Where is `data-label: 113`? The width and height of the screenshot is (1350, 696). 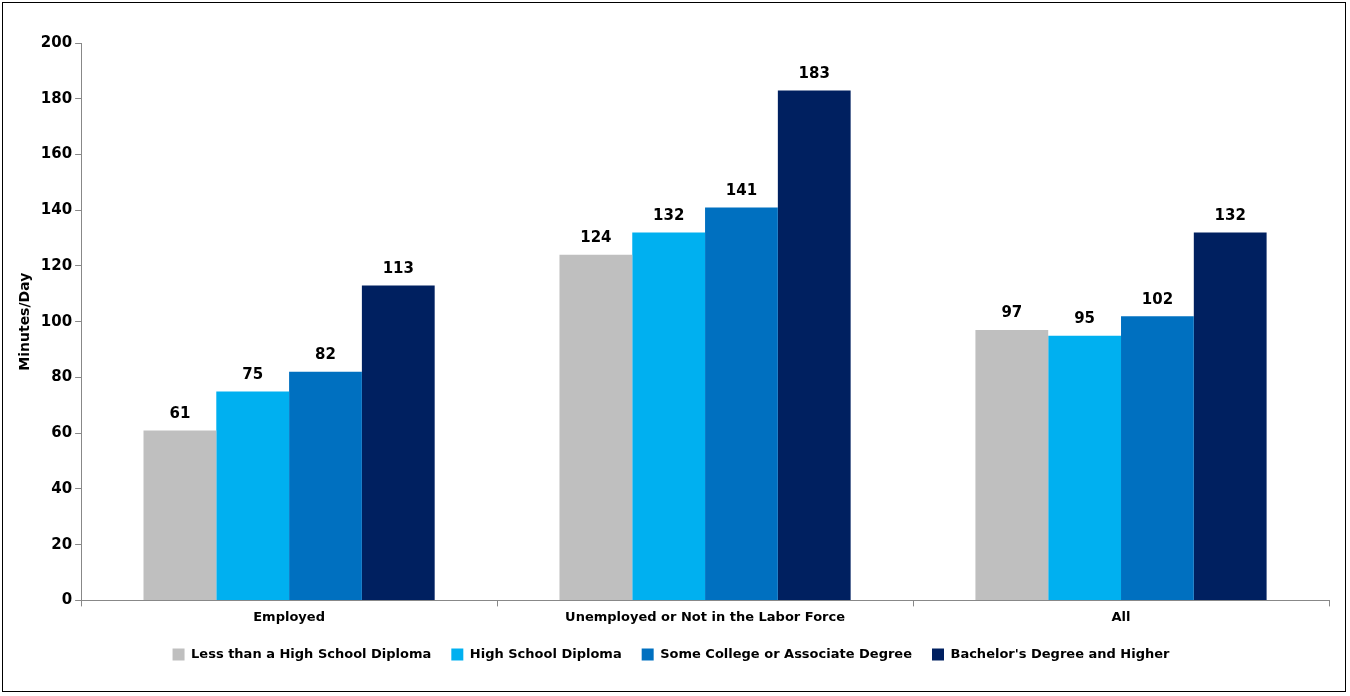
data-label: 113 is located at coordinates (398, 267).